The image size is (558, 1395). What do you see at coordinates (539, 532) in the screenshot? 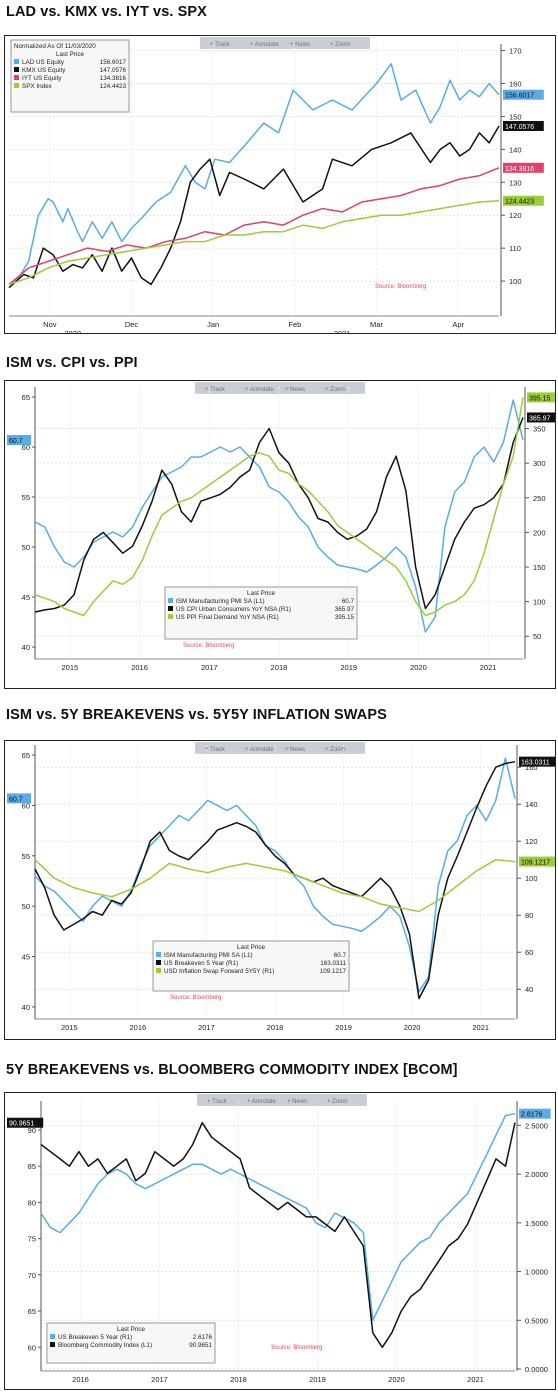
I see `right-tick-label: 200` at bounding box center [539, 532].